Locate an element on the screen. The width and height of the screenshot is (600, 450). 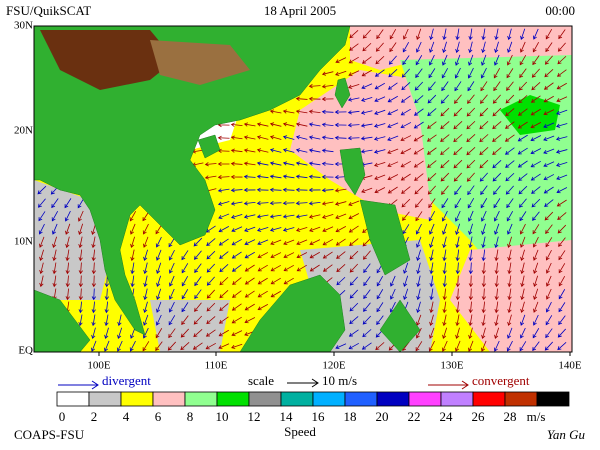
lat-label: 30N is located at coordinates (23, 26).